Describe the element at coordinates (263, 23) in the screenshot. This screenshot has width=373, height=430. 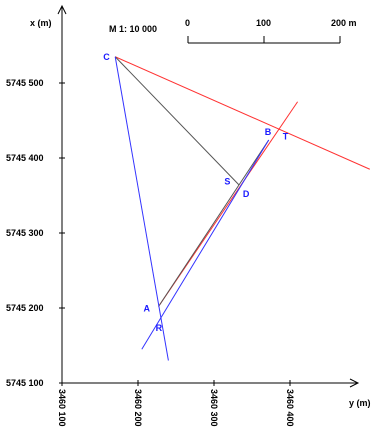
I see `scale-label-100: 100` at that location.